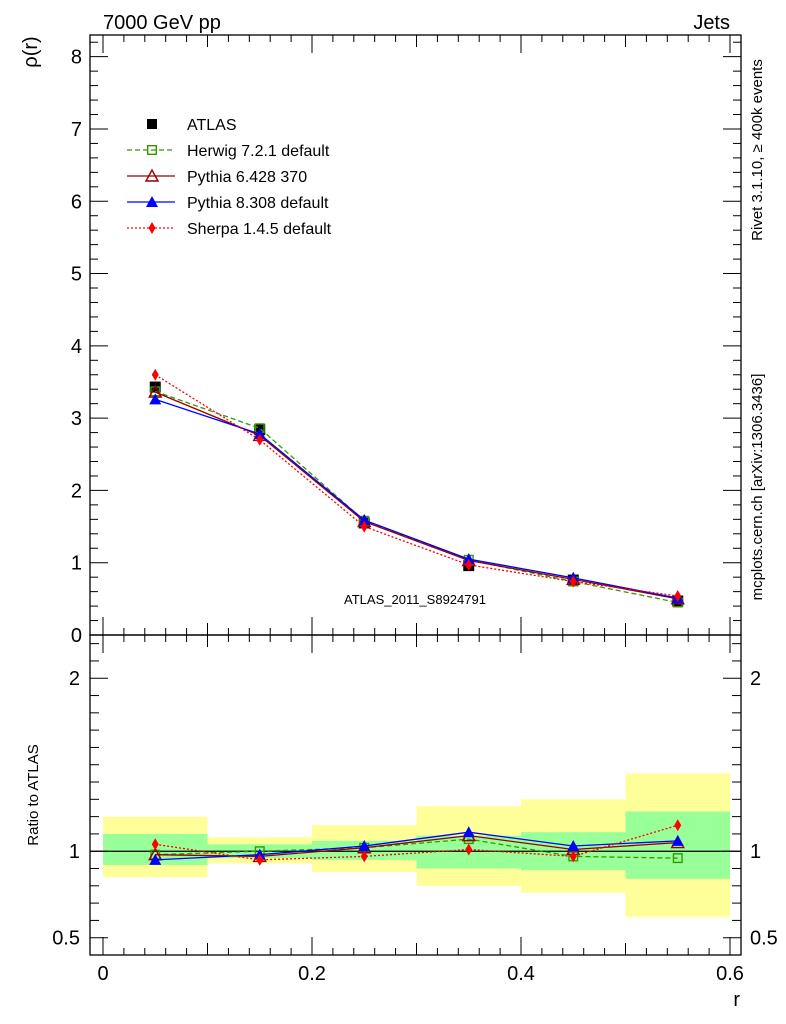 The width and height of the screenshot is (786, 1024). I want to click on side-text-bottom: mcplots.cern.ch [arXiv:1306.3436], so click(757, 487).